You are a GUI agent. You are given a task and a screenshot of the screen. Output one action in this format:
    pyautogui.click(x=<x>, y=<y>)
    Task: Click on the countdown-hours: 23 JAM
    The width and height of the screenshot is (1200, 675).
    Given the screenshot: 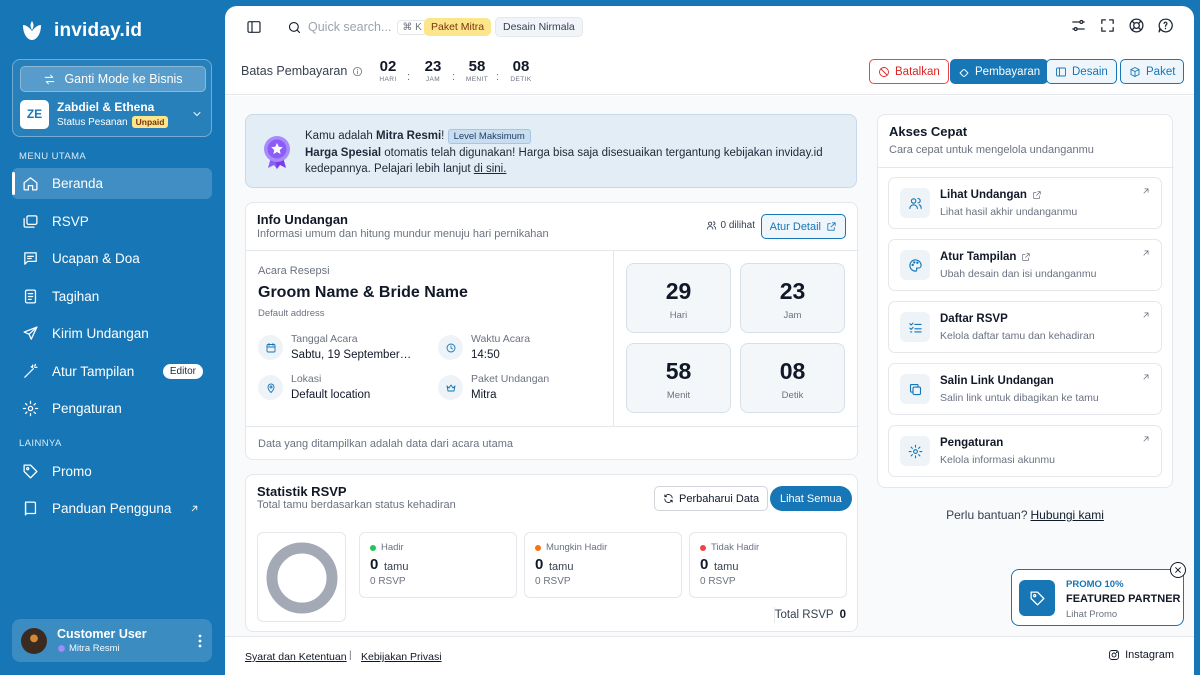 What is the action you would take?
    pyautogui.click(x=433, y=70)
    